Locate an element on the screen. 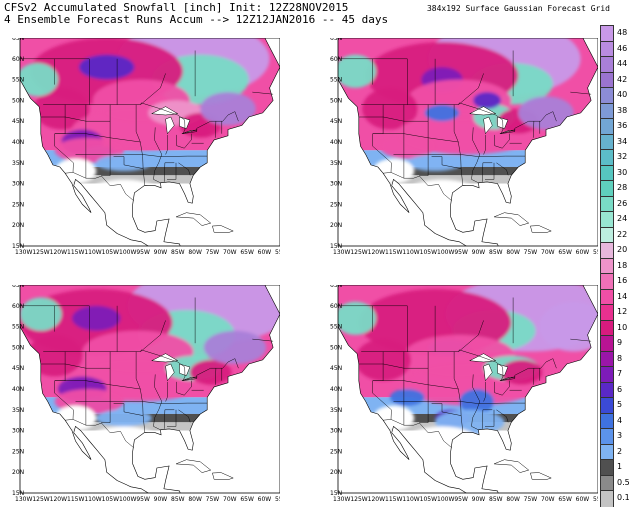  colorbar-label: 28 is located at coordinates (622, 187).